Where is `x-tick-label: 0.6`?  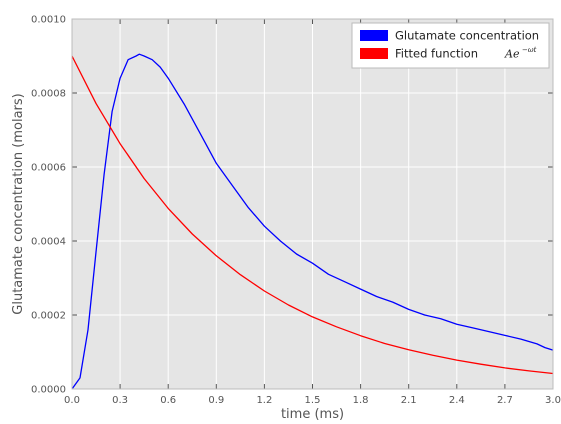 x-tick-label: 0.6 is located at coordinates (168, 400).